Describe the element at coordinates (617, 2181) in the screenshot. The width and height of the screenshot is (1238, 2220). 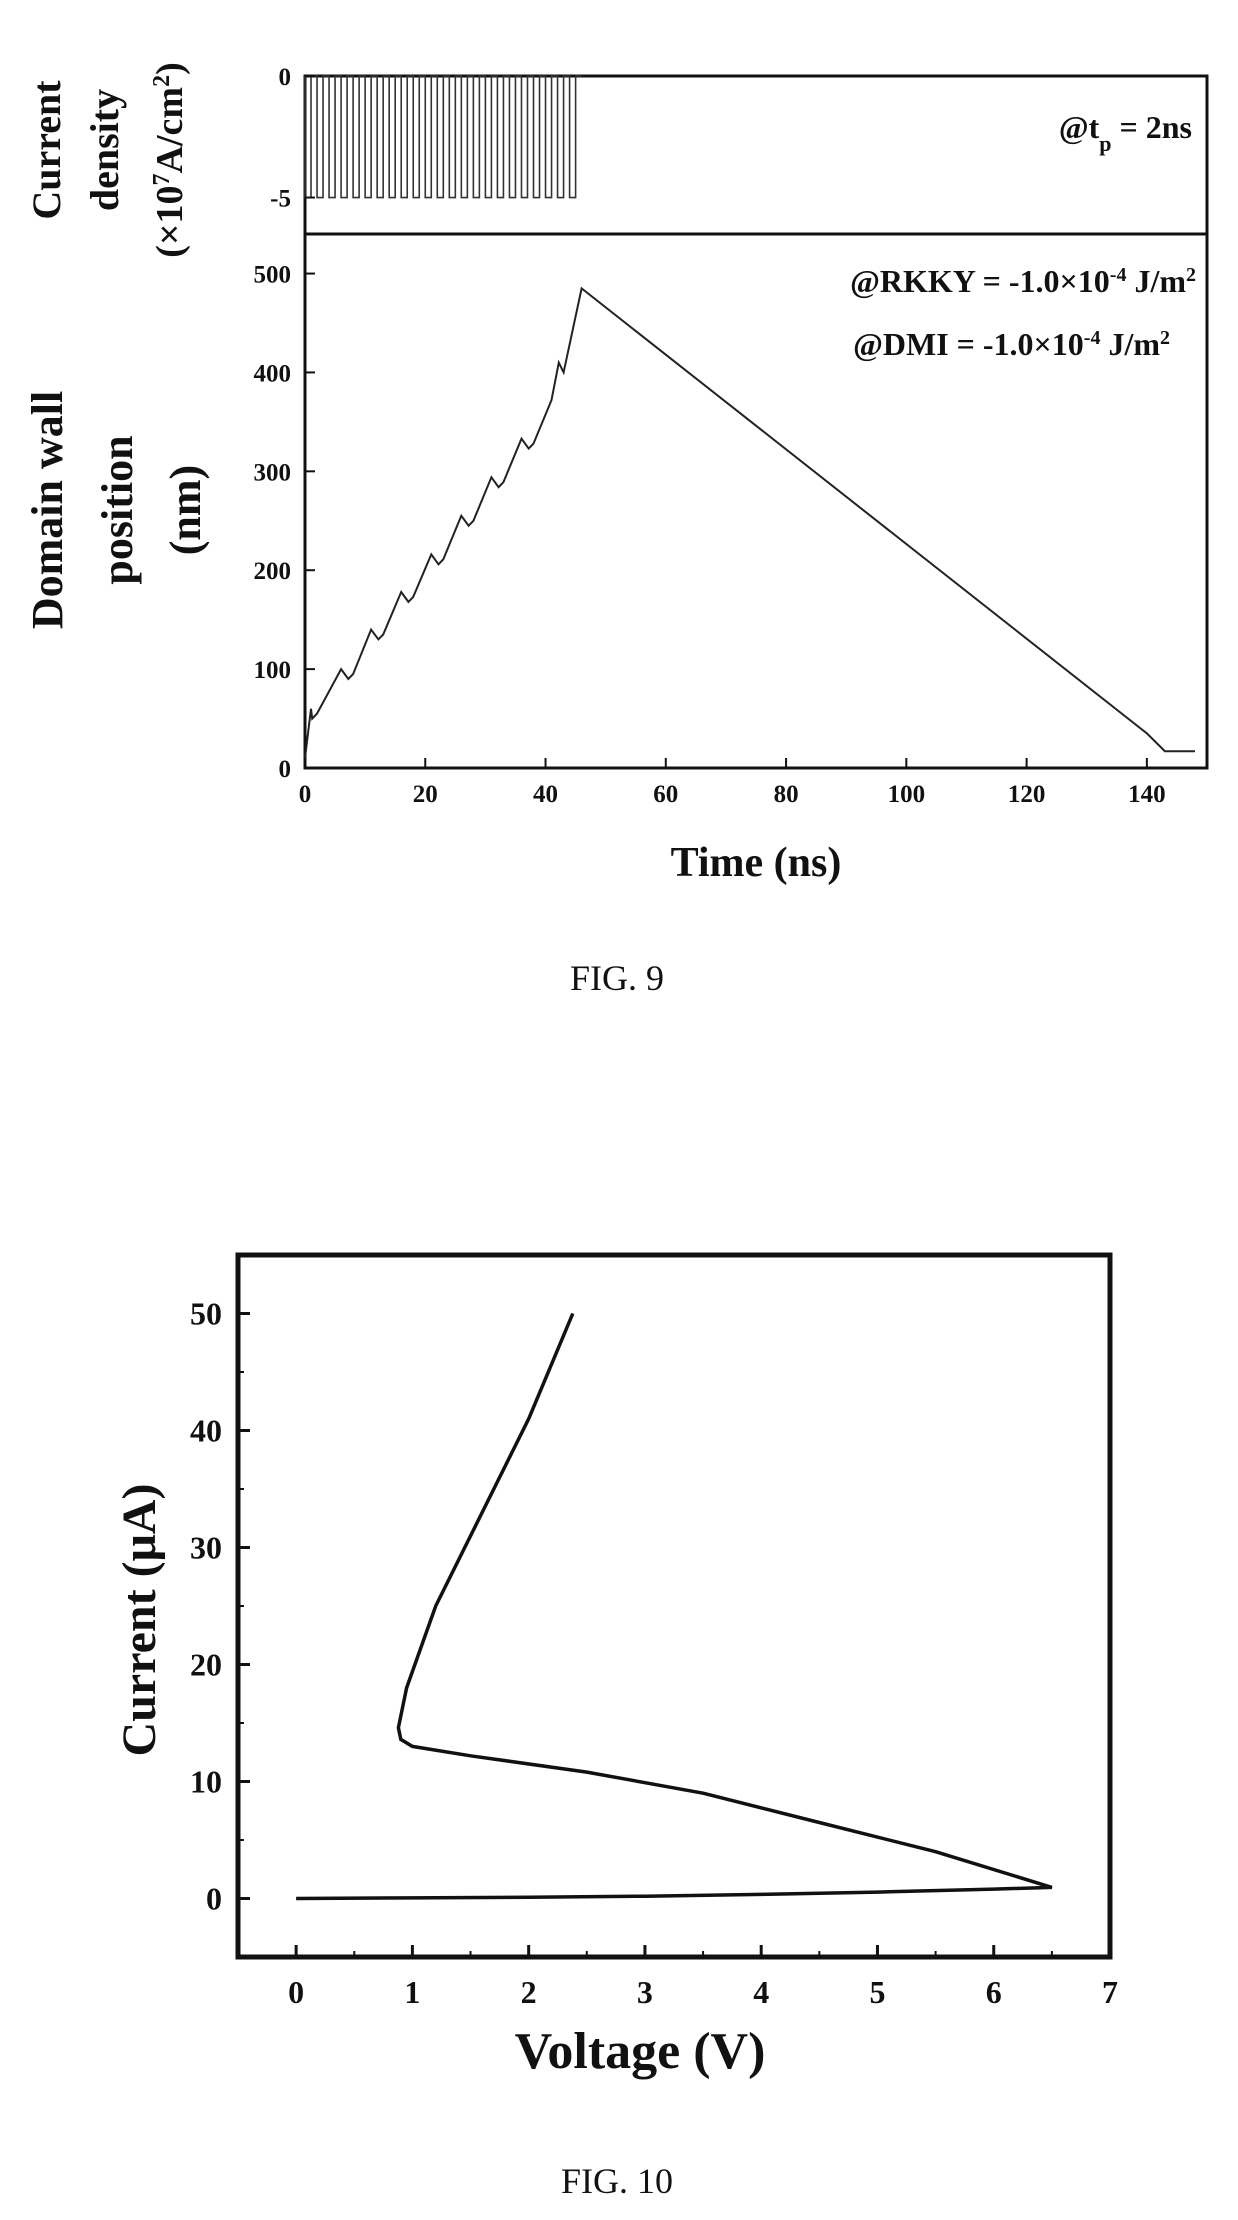
I see `fig10-caption: FIG. 10` at that location.